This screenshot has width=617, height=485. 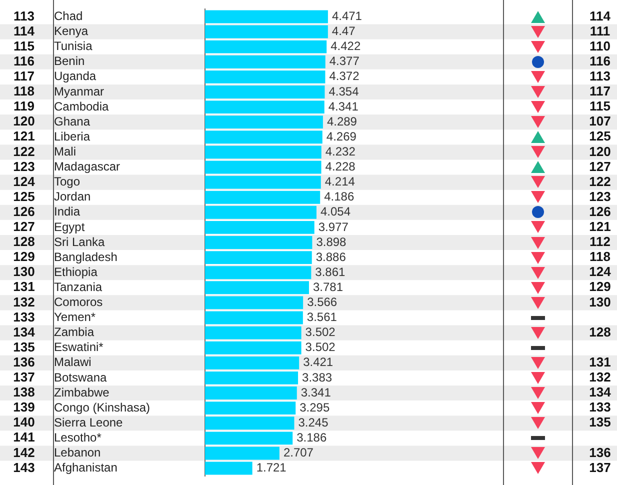 What do you see at coordinates (24, 452) in the screenshot?
I see `text: 142` at bounding box center [24, 452].